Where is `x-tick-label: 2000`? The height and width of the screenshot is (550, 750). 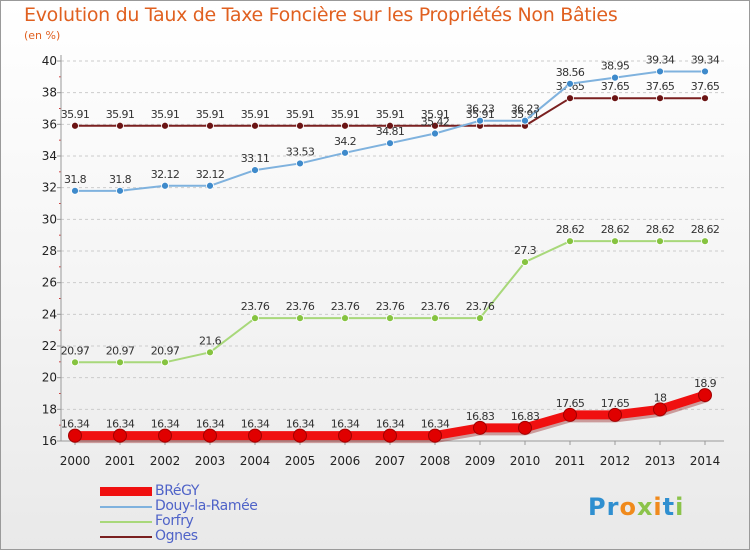
x-tick-label: 2000 is located at coordinates (75, 461).